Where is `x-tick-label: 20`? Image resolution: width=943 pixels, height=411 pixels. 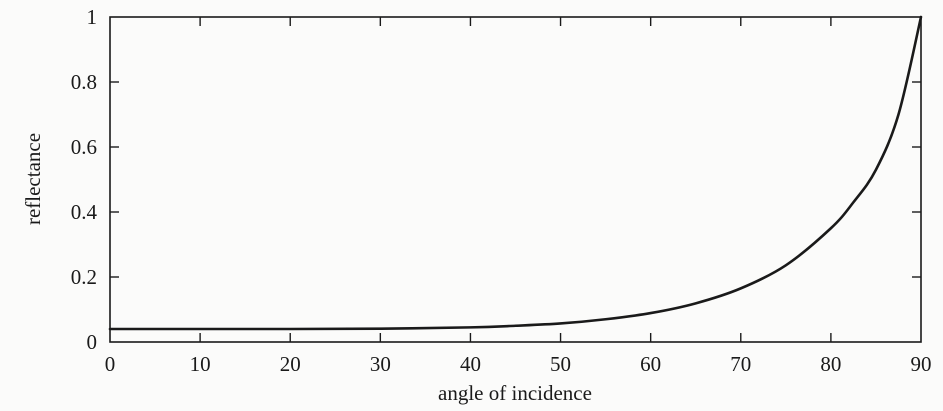 x-tick-label: 20 is located at coordinates (290, 364).